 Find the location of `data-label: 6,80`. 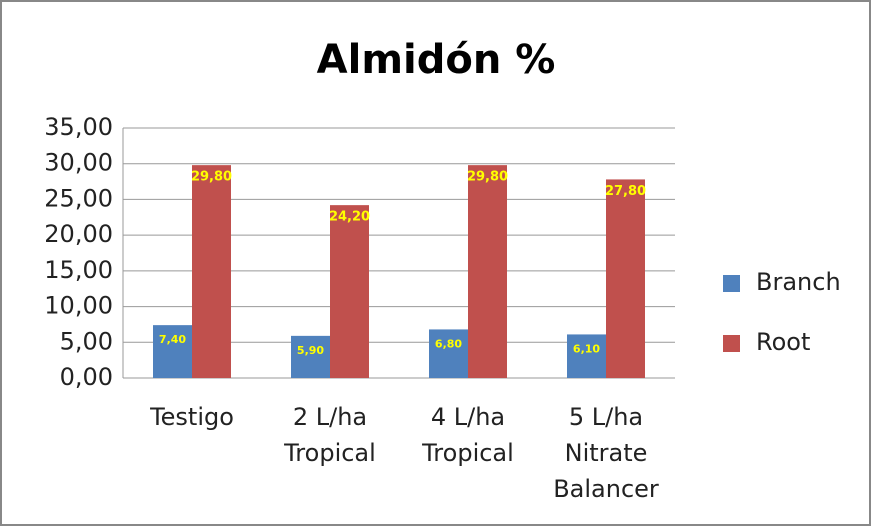

data-label: 6,80 is located at coordinates (448, 343).